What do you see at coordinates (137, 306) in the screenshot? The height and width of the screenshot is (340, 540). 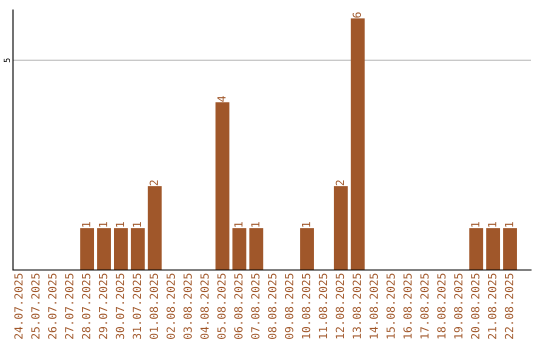 I see `x-tick-label: 31.07.2025` at bounding box center [137, 306].